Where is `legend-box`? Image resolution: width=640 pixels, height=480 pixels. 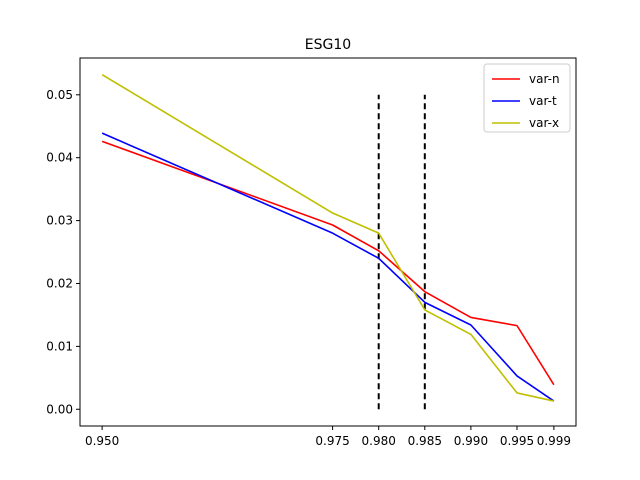 legend-box is located at coordinates (527, 98).